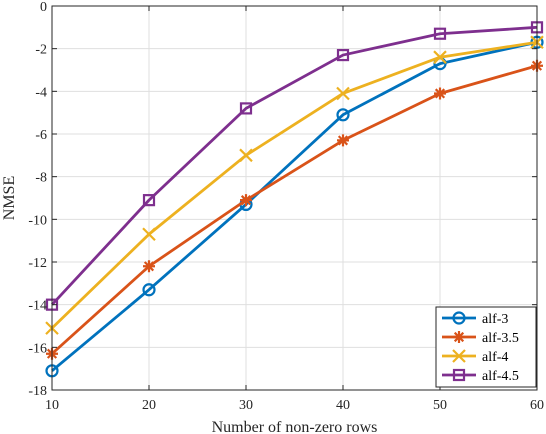 The width and height of the screenshot is (546, 434). What do you see at coordinates (475, 357) in the screenshot?
I see `legend-item-alf-4: alf-4` at bounding box center [475, 357].